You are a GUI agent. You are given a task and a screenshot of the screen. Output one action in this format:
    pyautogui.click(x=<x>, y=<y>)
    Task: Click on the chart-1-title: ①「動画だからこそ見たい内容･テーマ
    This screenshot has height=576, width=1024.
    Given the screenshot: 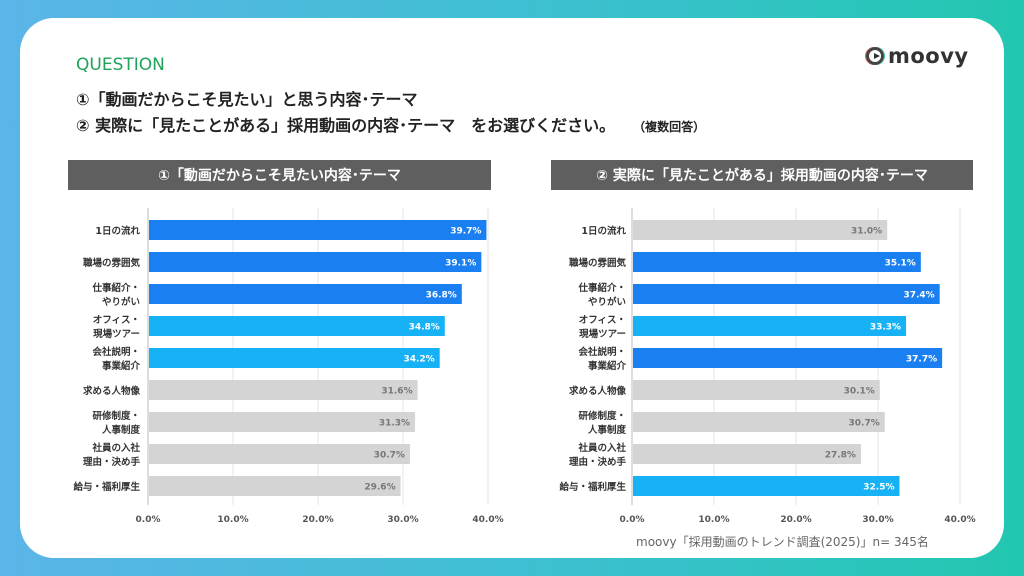 What is the action you would take?
    pyautogui.click(x=279, y=175)
    